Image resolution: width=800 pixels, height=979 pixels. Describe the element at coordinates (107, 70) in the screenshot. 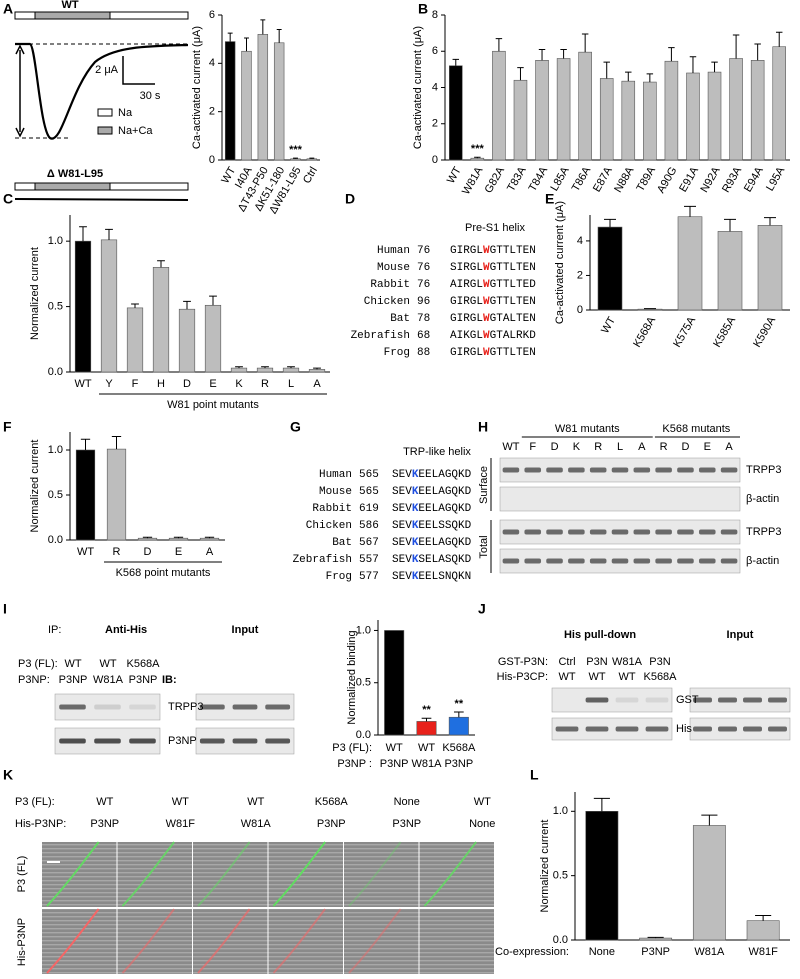

I see `scale-y-label: 2 μA` at that location.